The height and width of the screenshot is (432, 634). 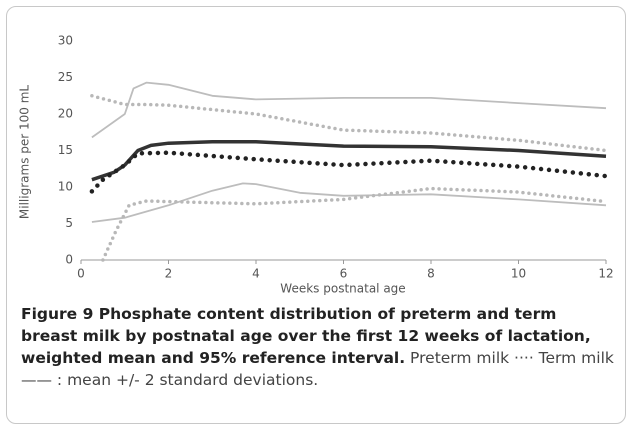 I want to click on y-axis-label: Milligrams per 100 mL, so click(x=25, y=152).